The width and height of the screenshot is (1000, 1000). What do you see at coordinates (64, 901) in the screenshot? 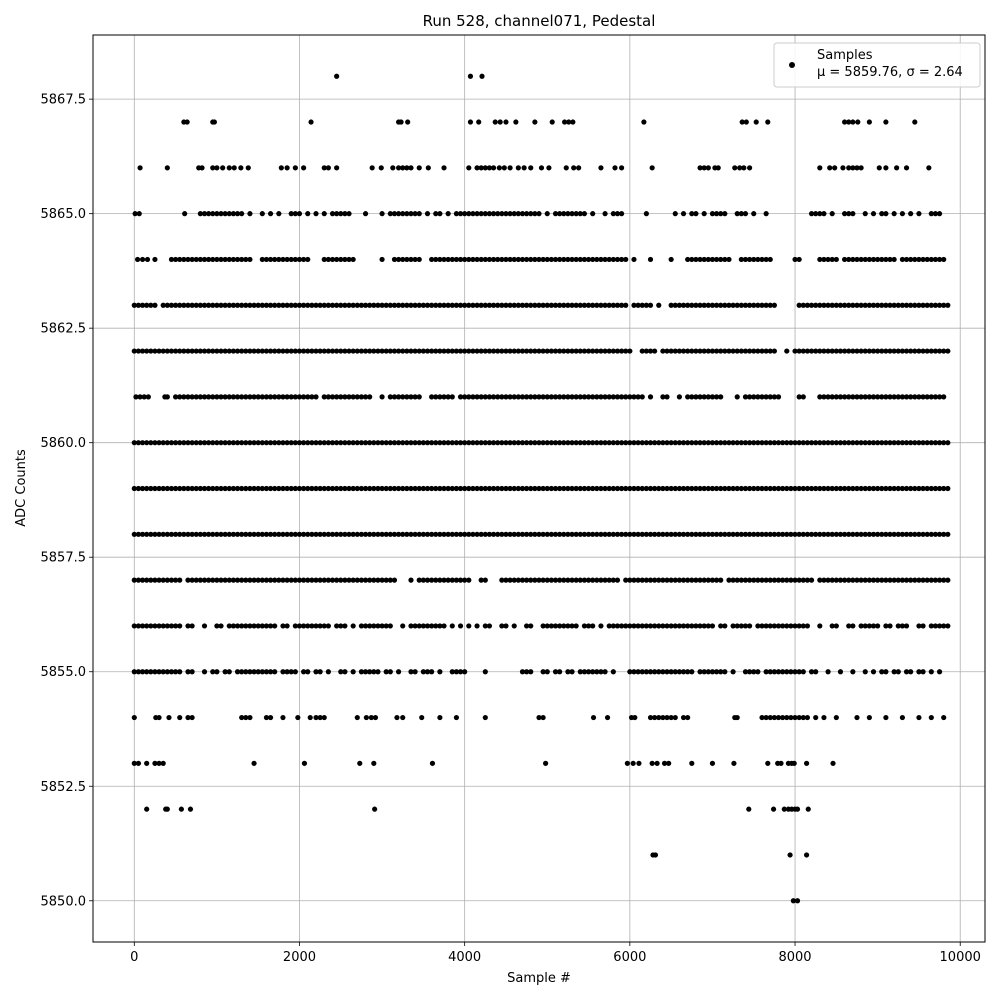
I see `y-tick-label: 5850.0` at bounding box center [64, 901].